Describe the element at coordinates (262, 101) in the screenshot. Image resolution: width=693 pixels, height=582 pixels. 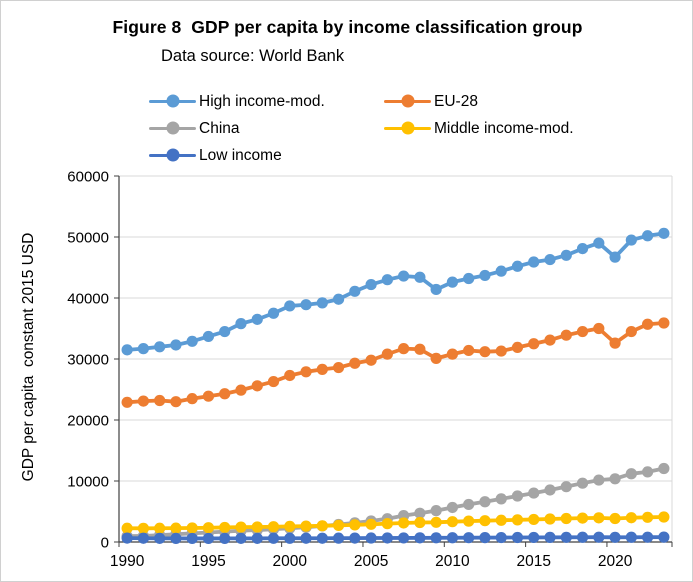
I see `legend-label: High income-mod.` at that location.